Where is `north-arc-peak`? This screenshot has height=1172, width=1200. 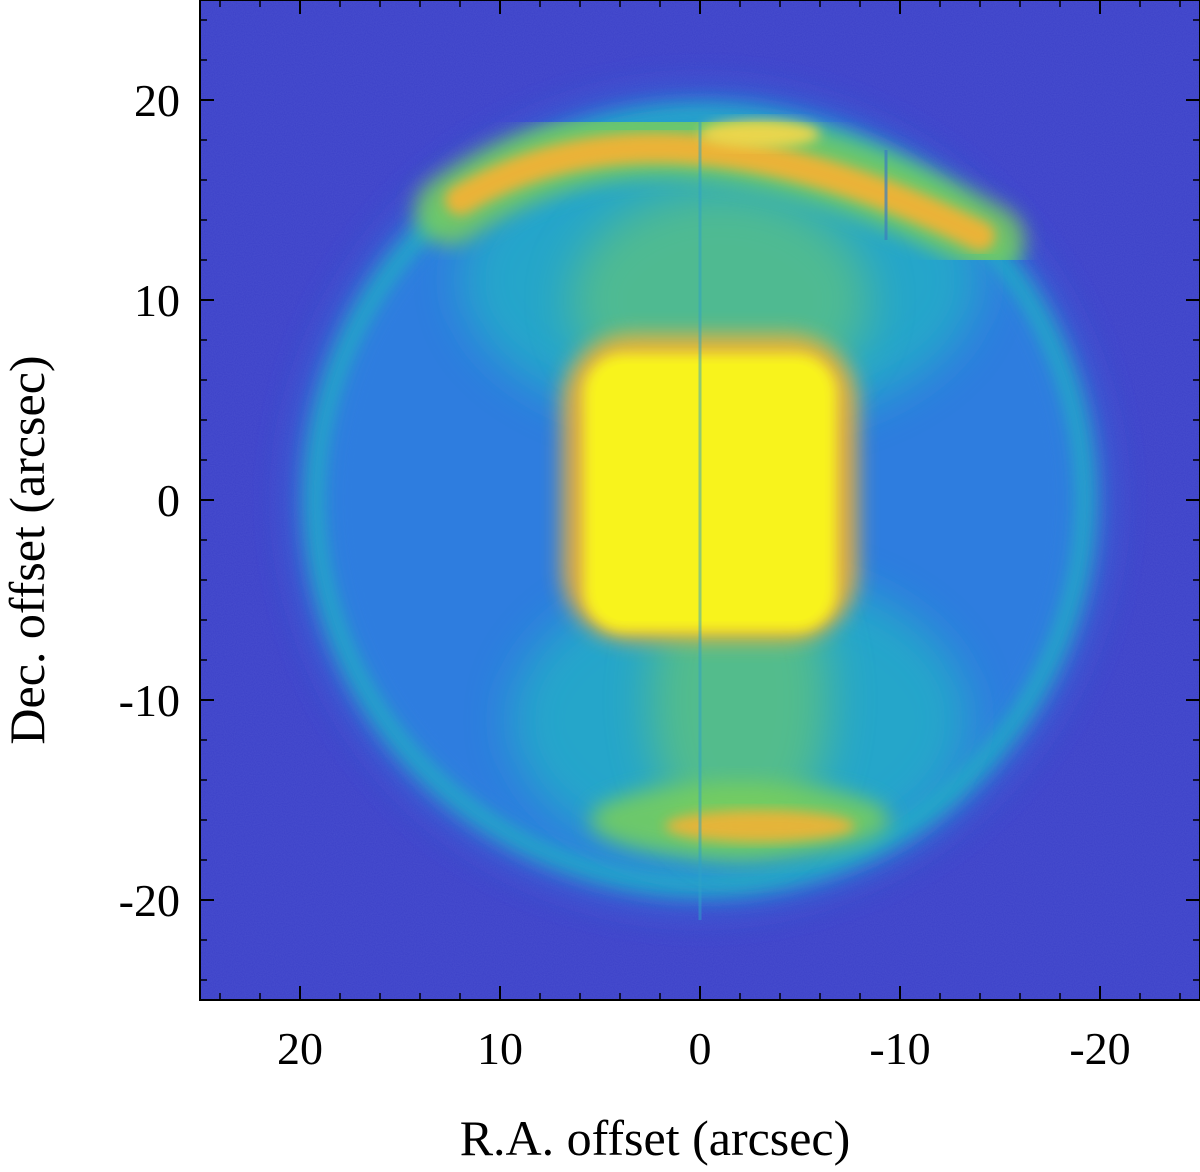 north-arc-peak is located at coordinates (760, 134).